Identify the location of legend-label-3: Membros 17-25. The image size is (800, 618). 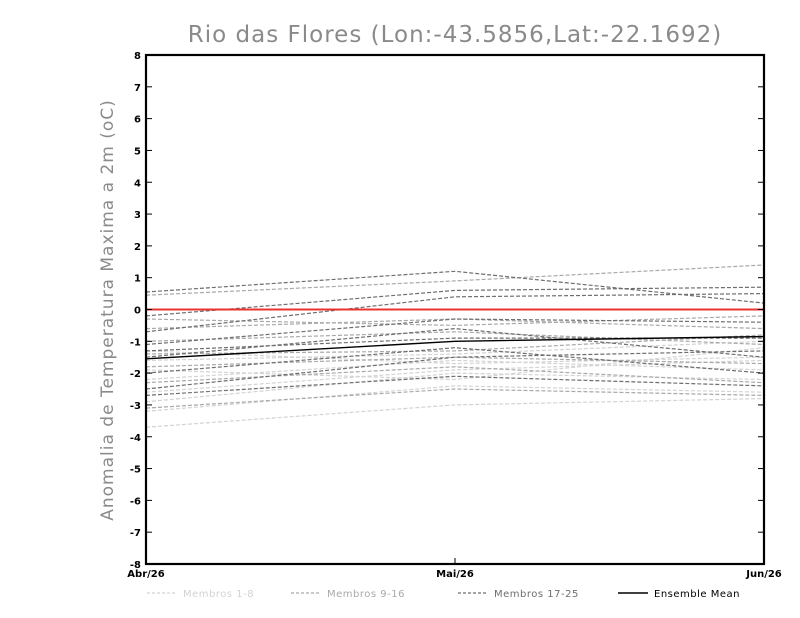
(536, 594).